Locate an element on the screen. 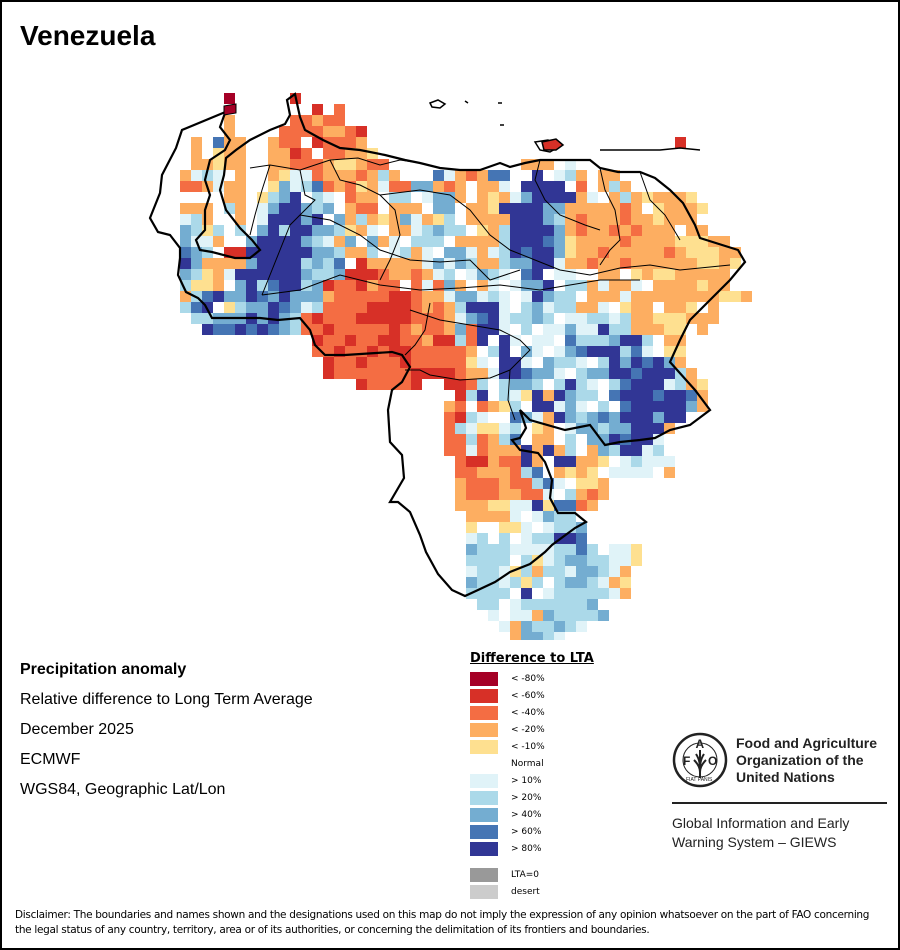  legend-swatch is located at coordinates (484, 678).